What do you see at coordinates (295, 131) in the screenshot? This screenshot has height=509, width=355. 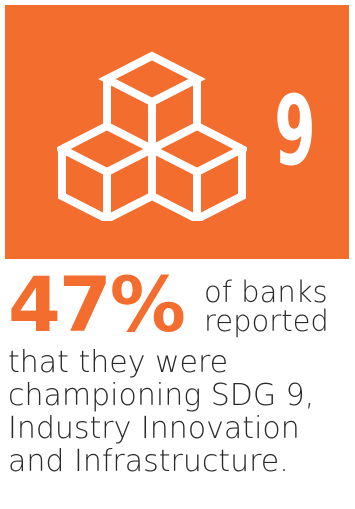 I see `goal-number: 9` at bounding box center [295, 131].